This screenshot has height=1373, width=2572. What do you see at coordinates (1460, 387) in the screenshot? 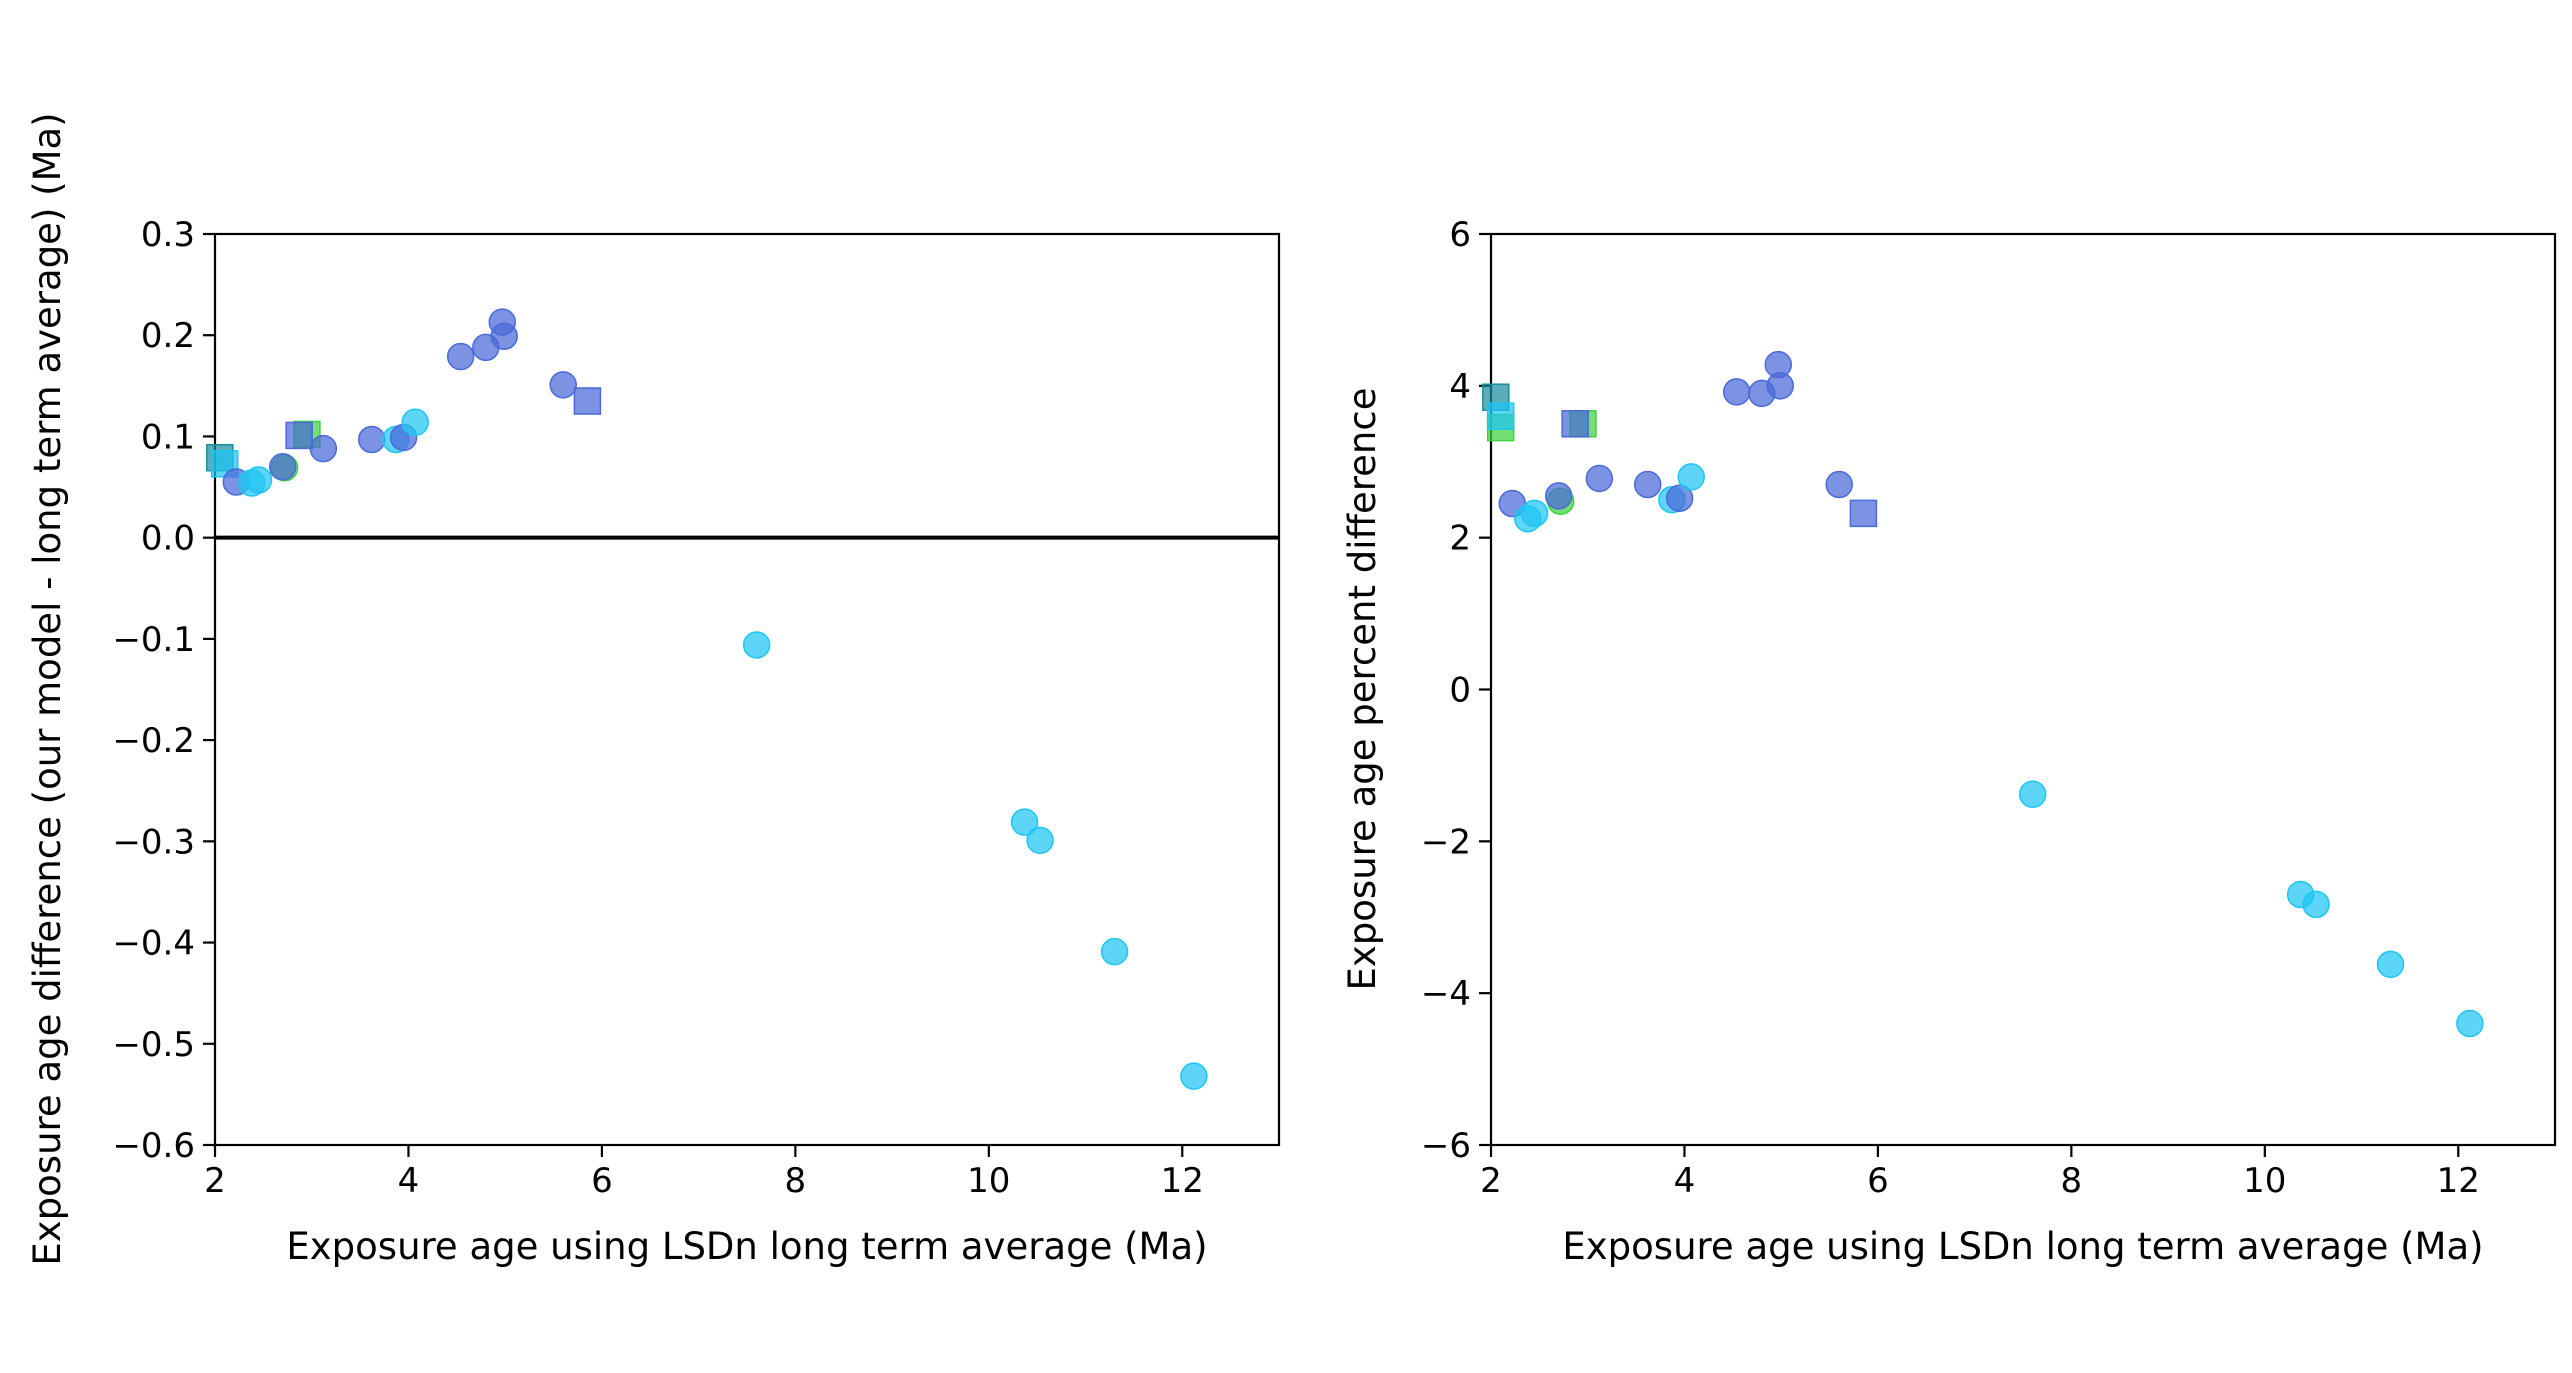
I see `right-y-tick-label: 4` at bounding box center [1460, 387].